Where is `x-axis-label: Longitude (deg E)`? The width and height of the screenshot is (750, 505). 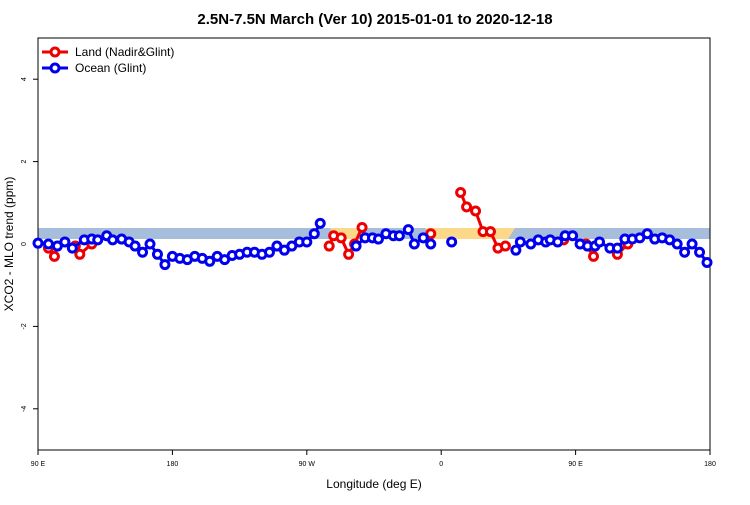 x-axis-label: Longitude (deg E) is located at coordinates (373, 484).